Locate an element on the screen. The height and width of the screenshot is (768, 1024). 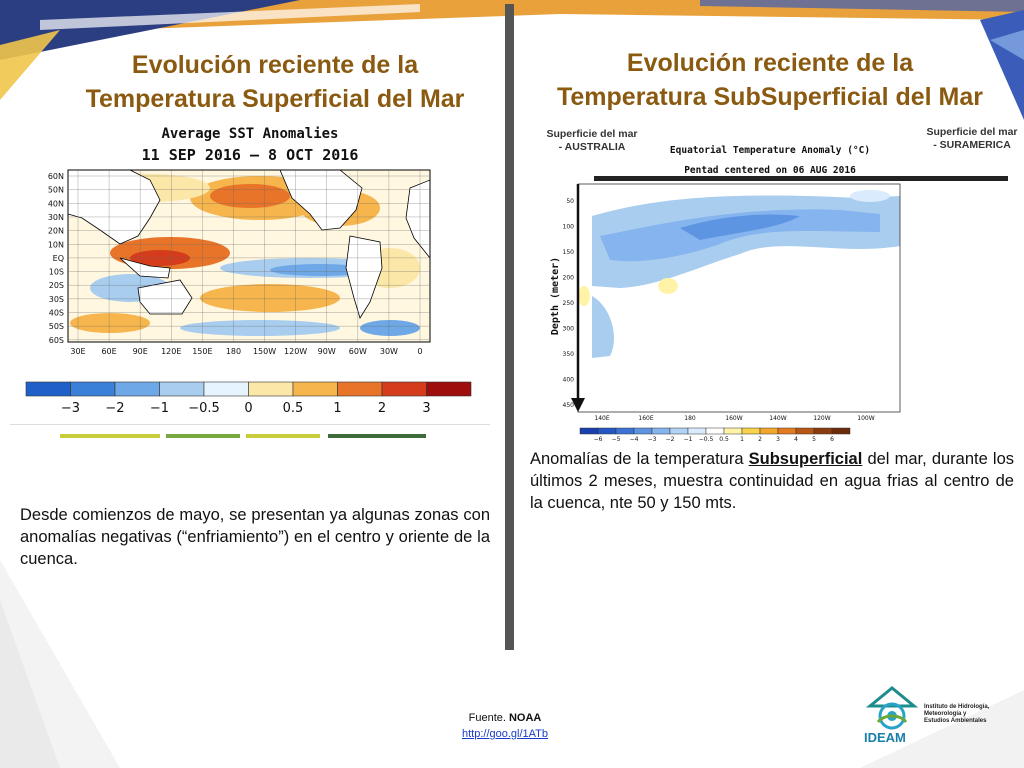
source-prefix: Fuente. is located at coordinates (488, 718).